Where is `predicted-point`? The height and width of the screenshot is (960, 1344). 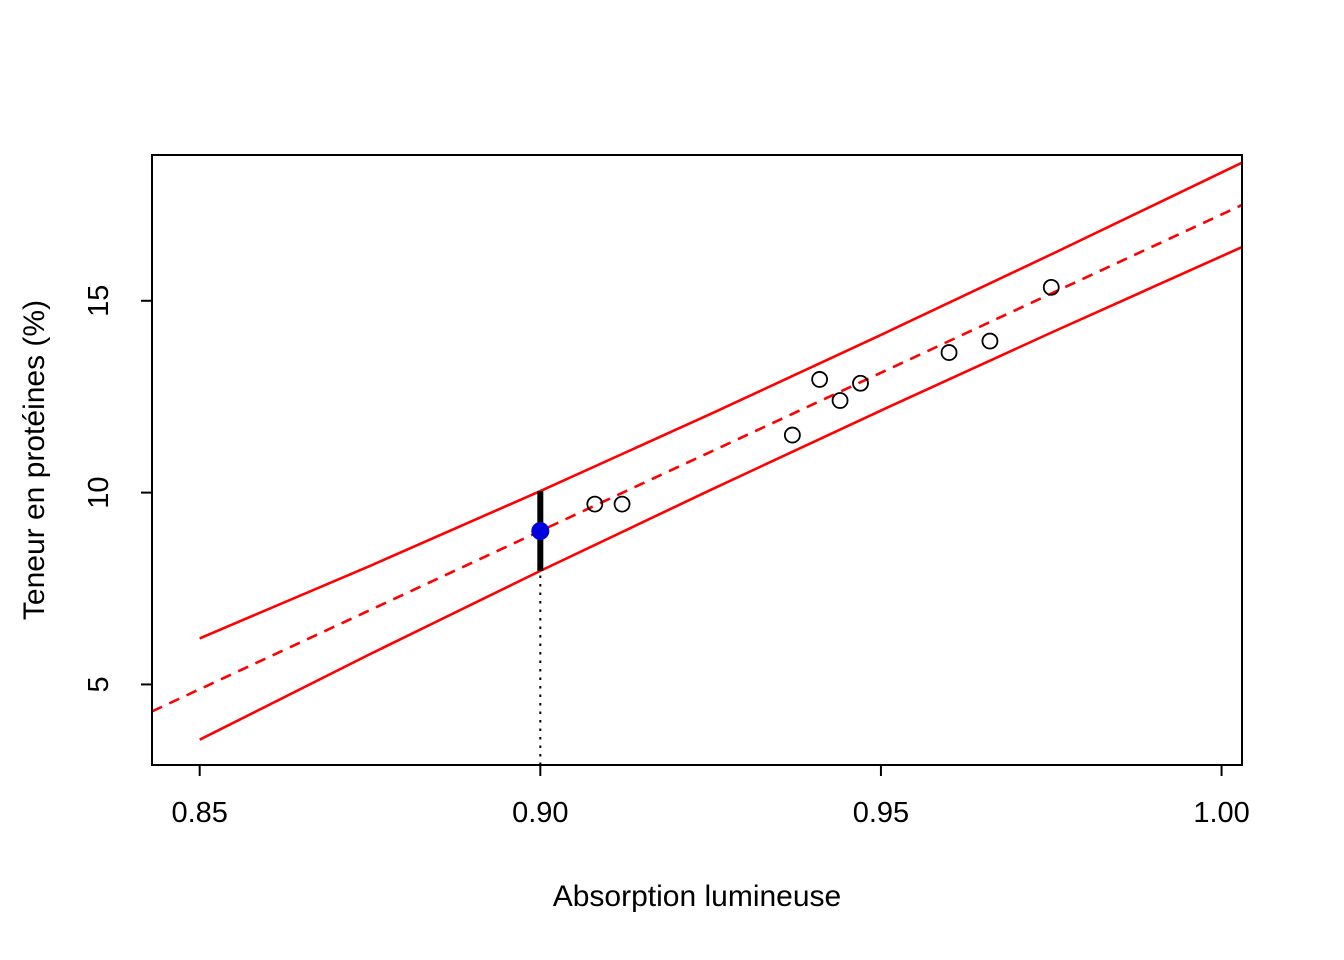 predicted-point is located at coordinates (540, 530).